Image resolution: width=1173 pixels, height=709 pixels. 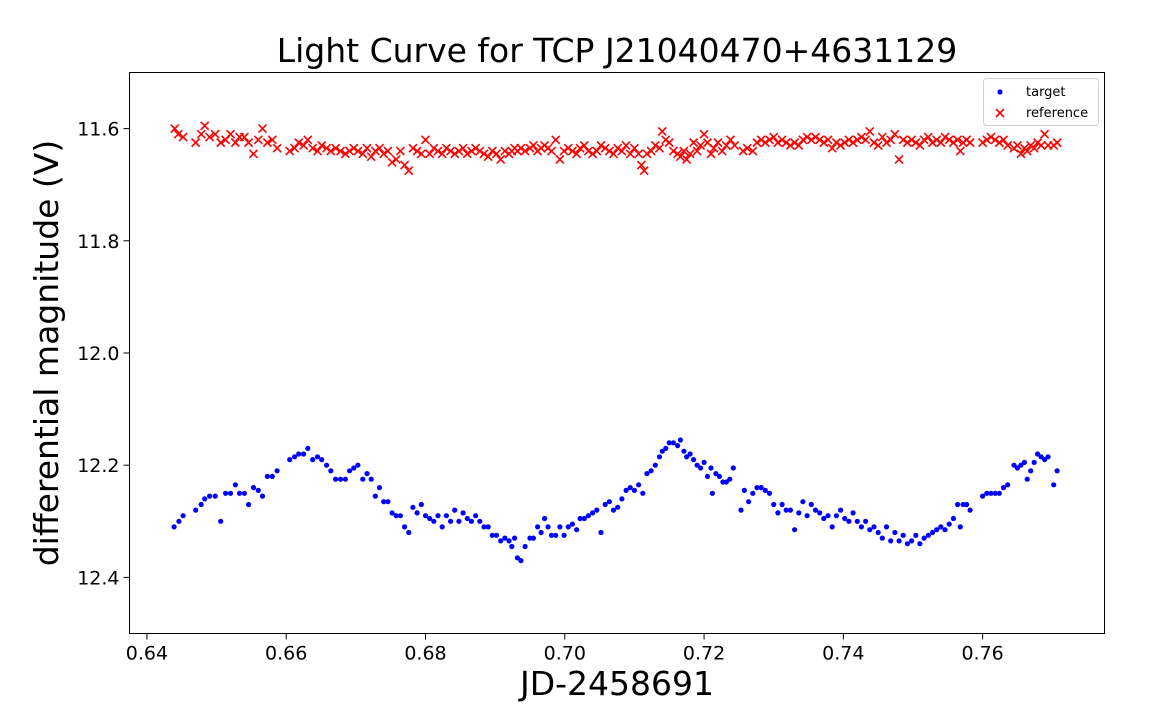 I want to click on legend-box, so click(x=1041, y=102).